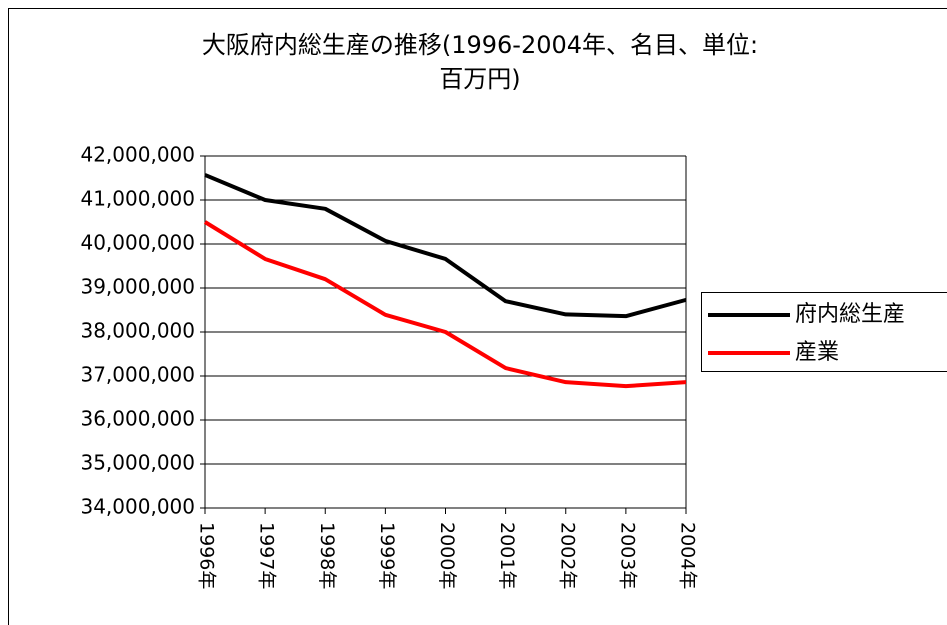 This screenshot has height=625, width=947. Describe the element at coordinates (507, 555) in the screenshot. I see `x-tick-label: 2001年` at that location.